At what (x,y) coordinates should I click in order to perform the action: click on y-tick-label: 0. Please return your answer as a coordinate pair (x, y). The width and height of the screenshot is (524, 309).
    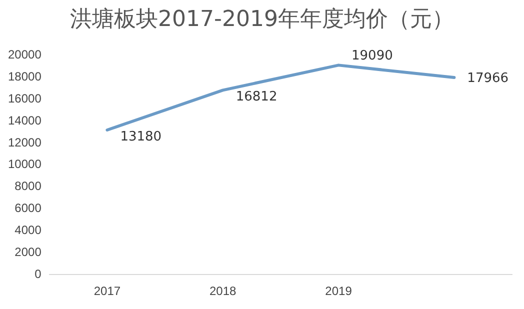
    Looking at the image, I should click on (38, 273).